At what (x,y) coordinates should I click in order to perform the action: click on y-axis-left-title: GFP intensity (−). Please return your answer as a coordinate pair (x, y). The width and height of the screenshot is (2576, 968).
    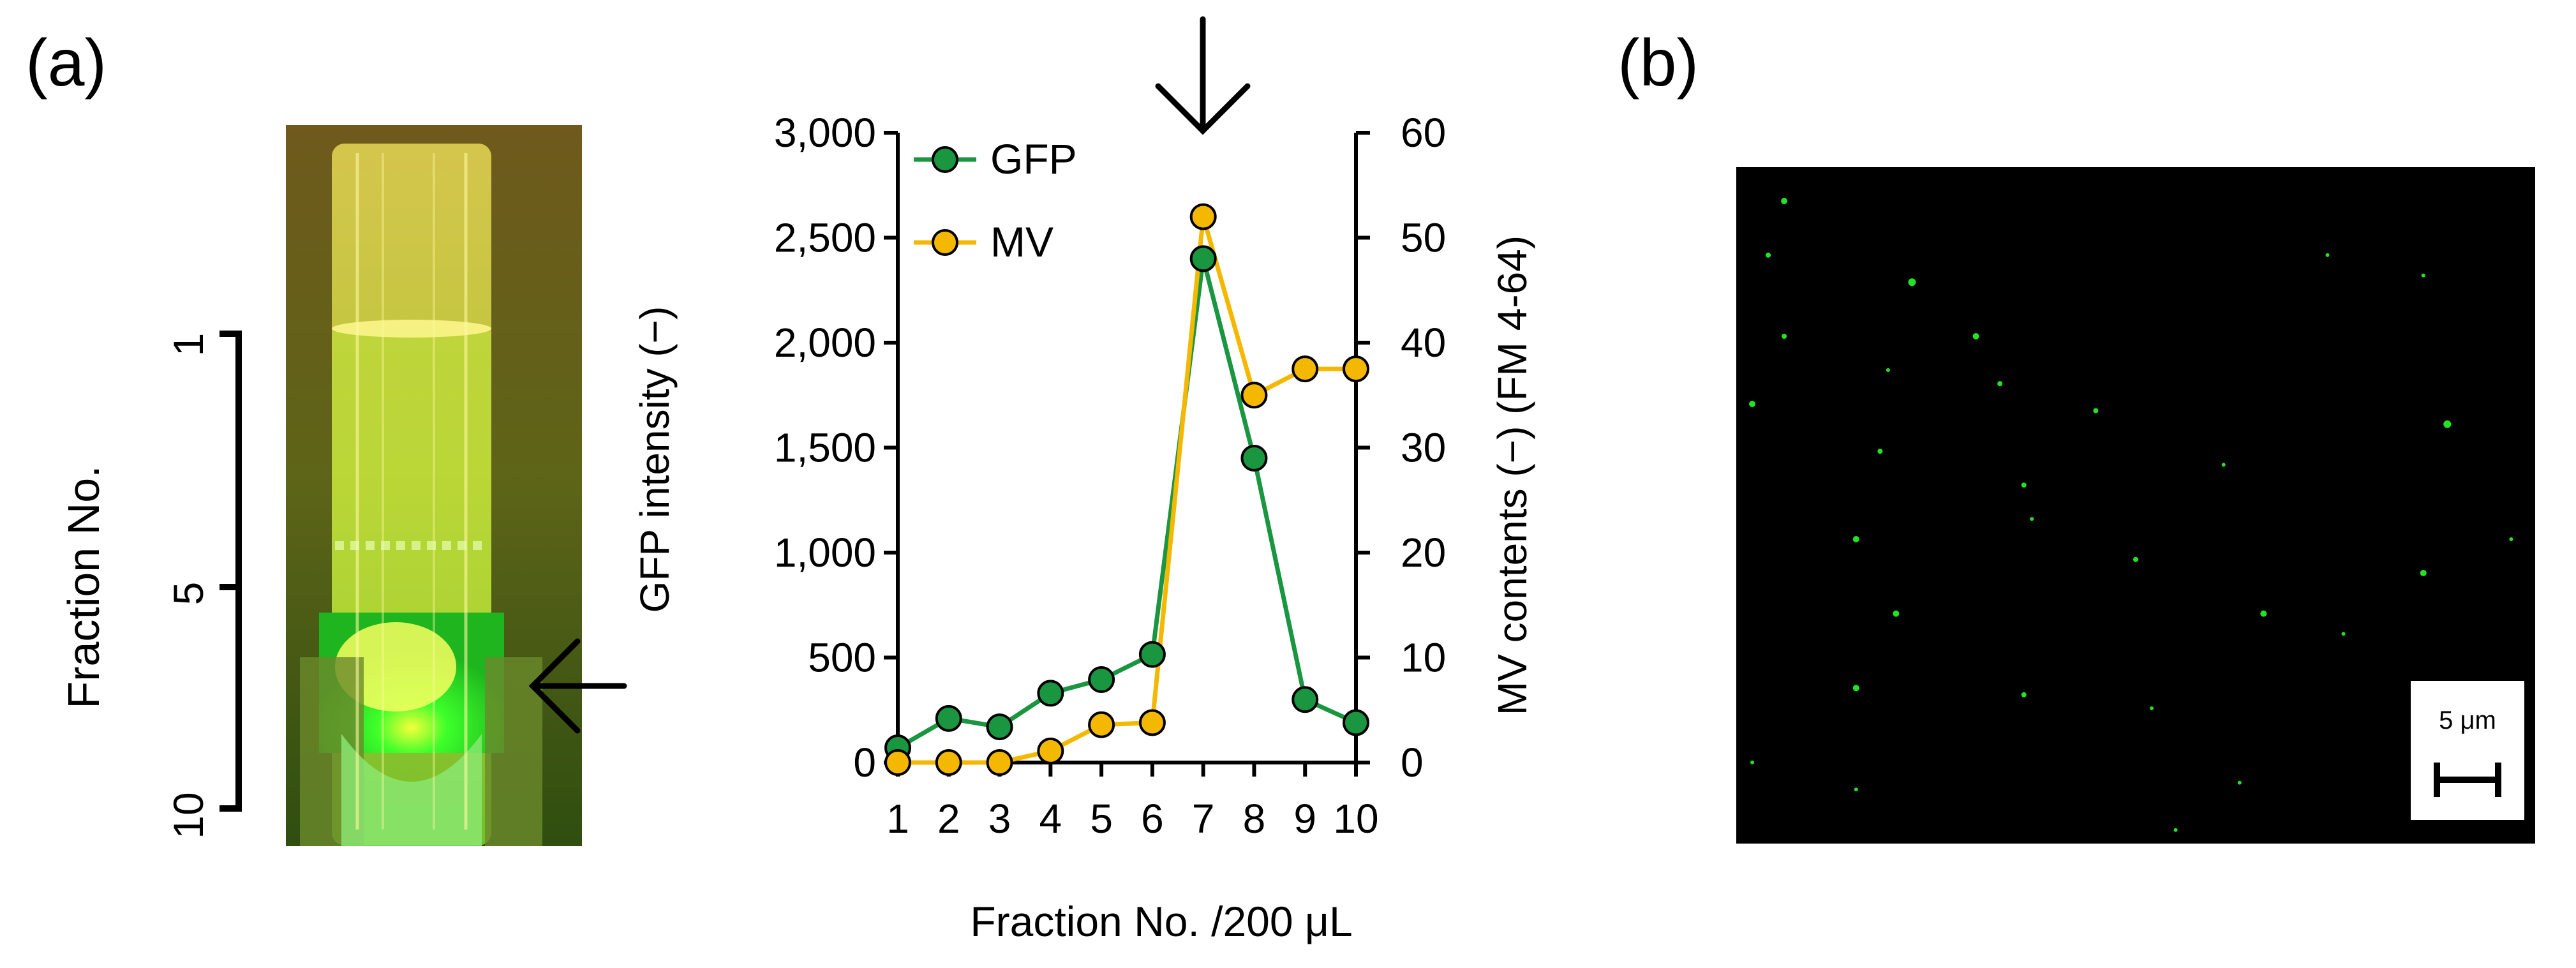
    Looking at the image, I should click on (655, 459).